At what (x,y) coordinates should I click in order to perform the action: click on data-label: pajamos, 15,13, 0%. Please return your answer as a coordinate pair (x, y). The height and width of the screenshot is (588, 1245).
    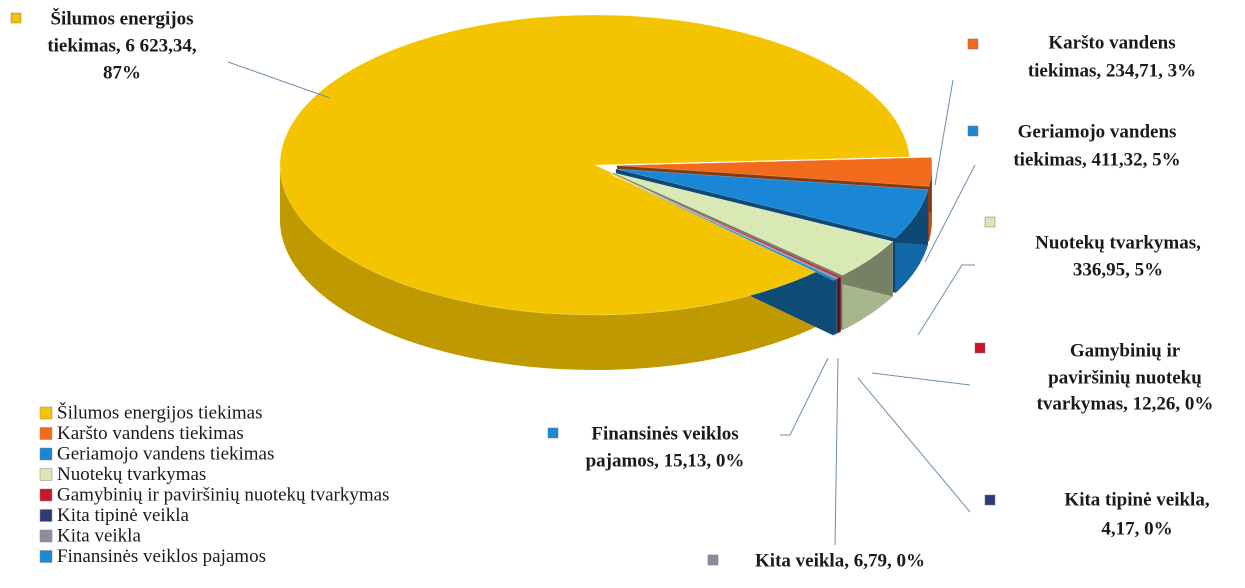
    Looking at the image, I should click on (665, 460).